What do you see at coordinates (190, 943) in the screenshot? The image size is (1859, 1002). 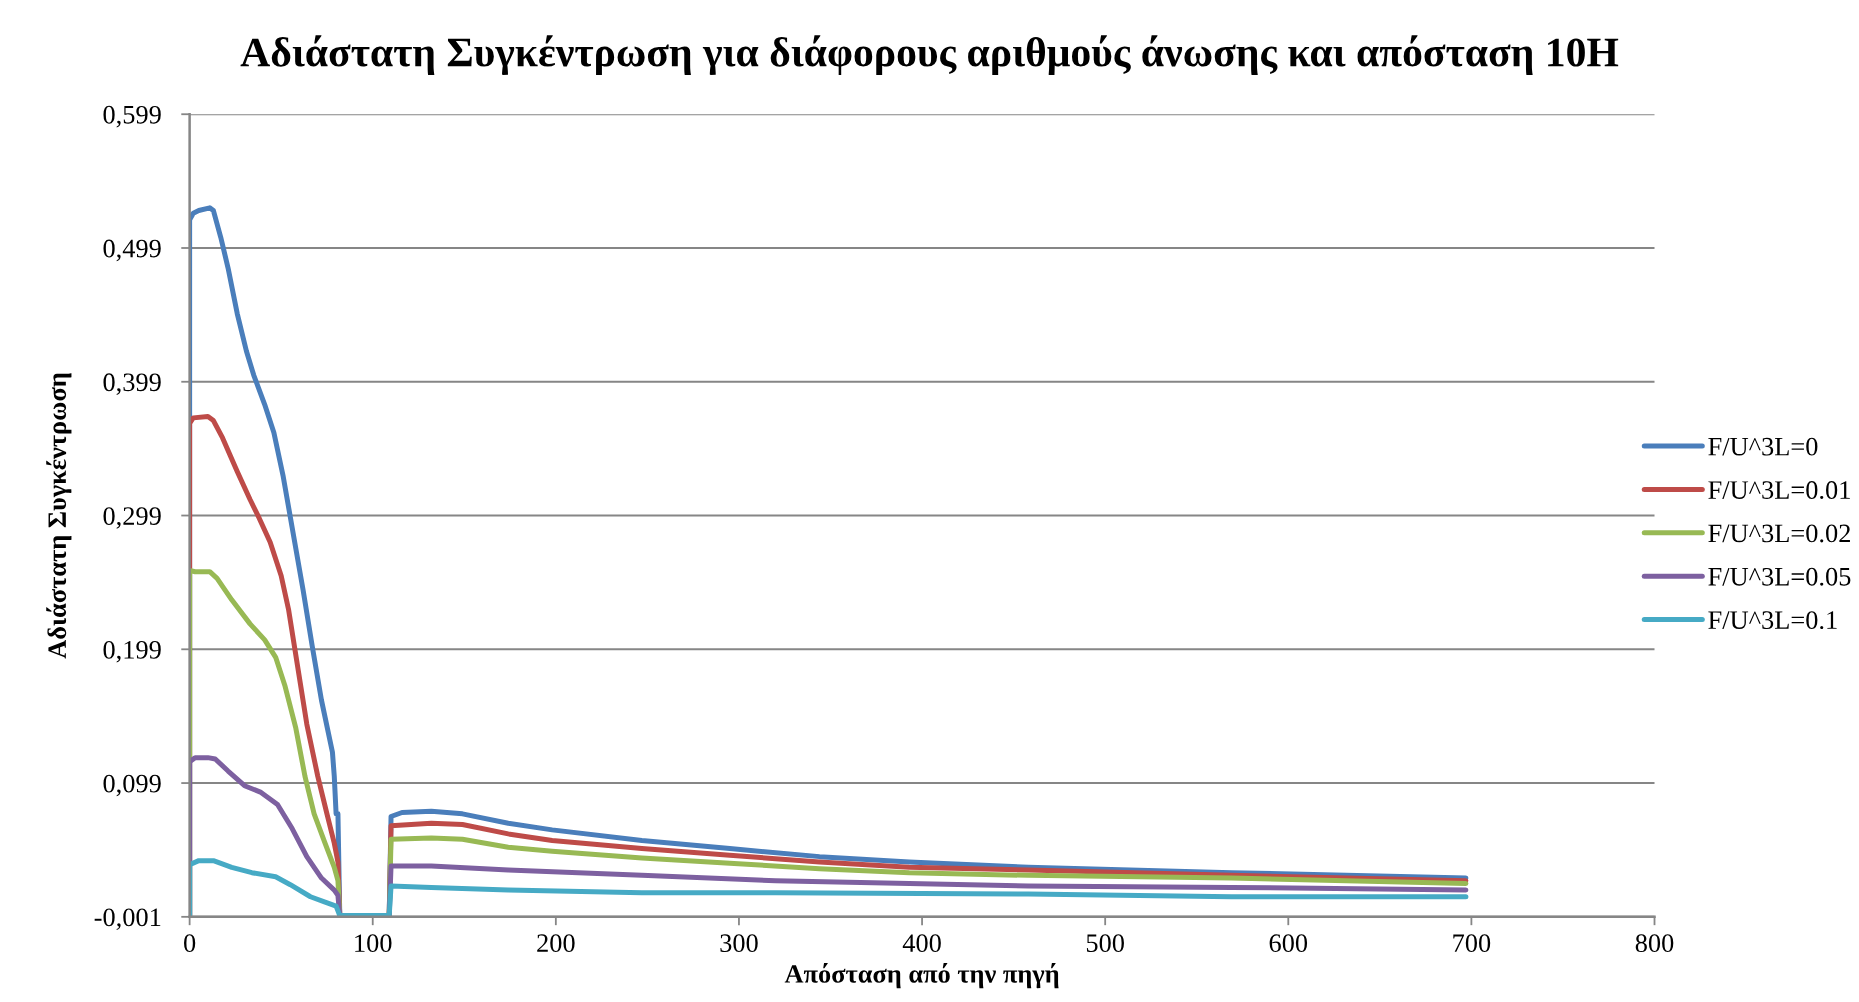 I see `x-tick-label: 0` at bounding box center [190, 943].